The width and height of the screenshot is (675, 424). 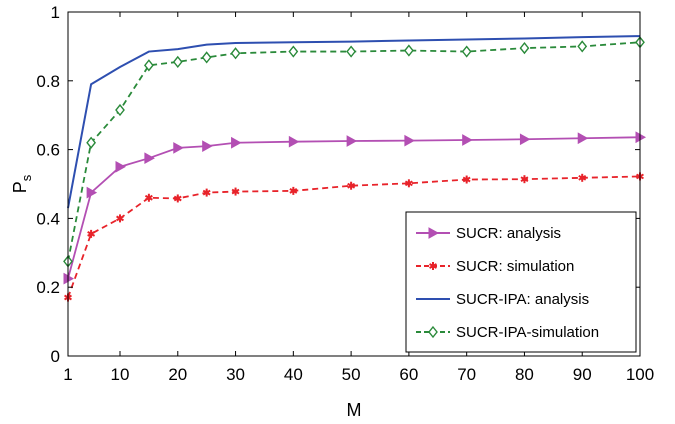 I want to click on x-tick-label: 60, so click(x=408, y=374).